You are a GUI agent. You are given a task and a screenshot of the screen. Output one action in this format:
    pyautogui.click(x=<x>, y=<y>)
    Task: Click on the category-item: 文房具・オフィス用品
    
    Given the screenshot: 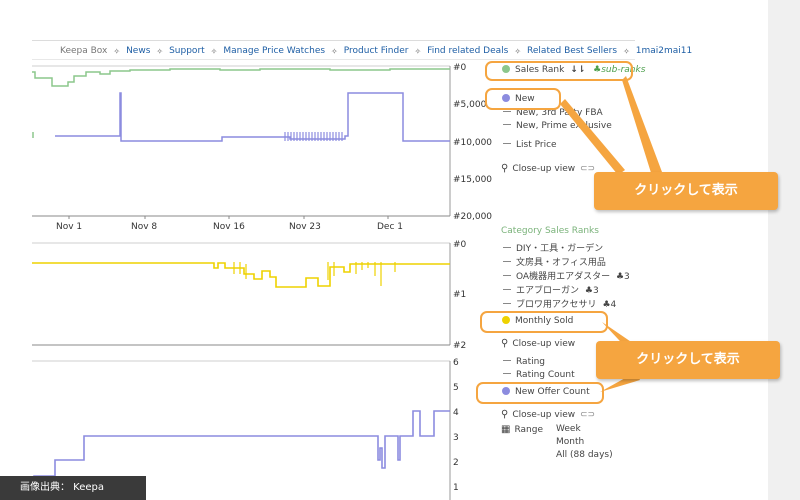 What is the action you would take?
    pyautogui.click(x=554, y=261)
    